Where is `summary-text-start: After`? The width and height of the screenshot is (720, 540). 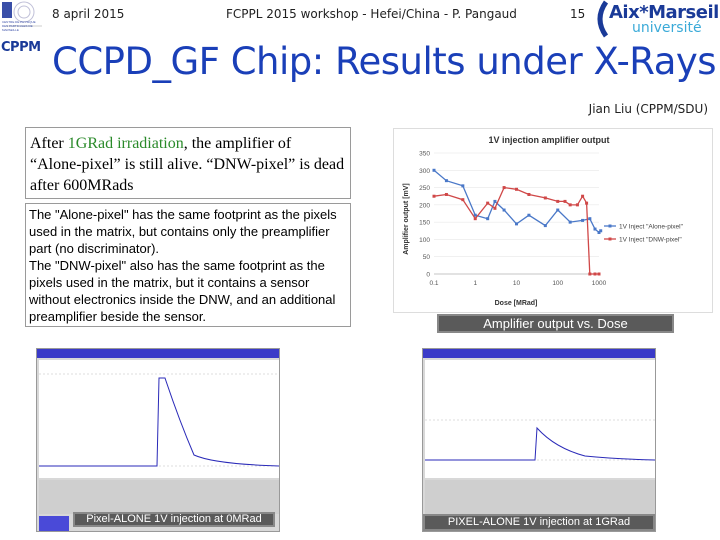 summary-text-start: After is located at coordinates (49, 143).